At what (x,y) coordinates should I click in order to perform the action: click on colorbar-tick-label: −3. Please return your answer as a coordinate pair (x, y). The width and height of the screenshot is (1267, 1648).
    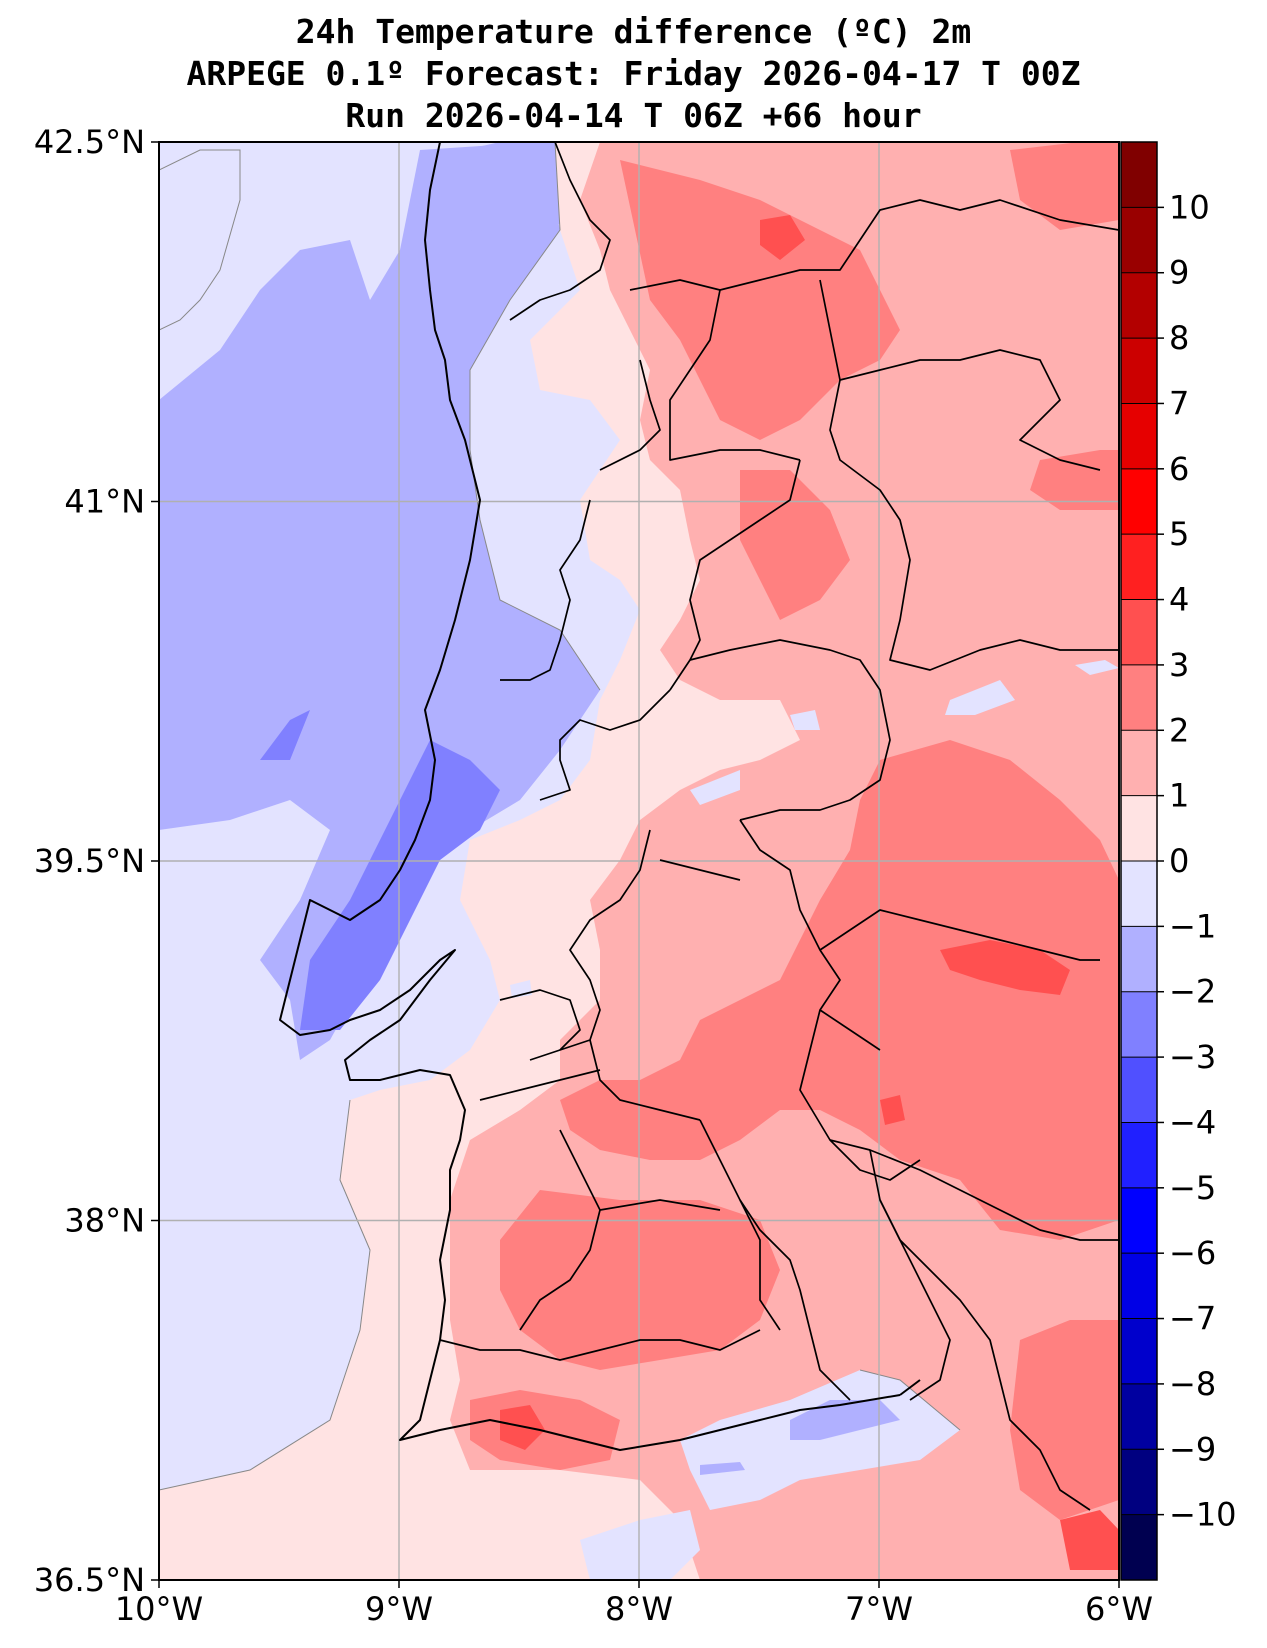
    Looking at the image, I should click on (1192, 1057).